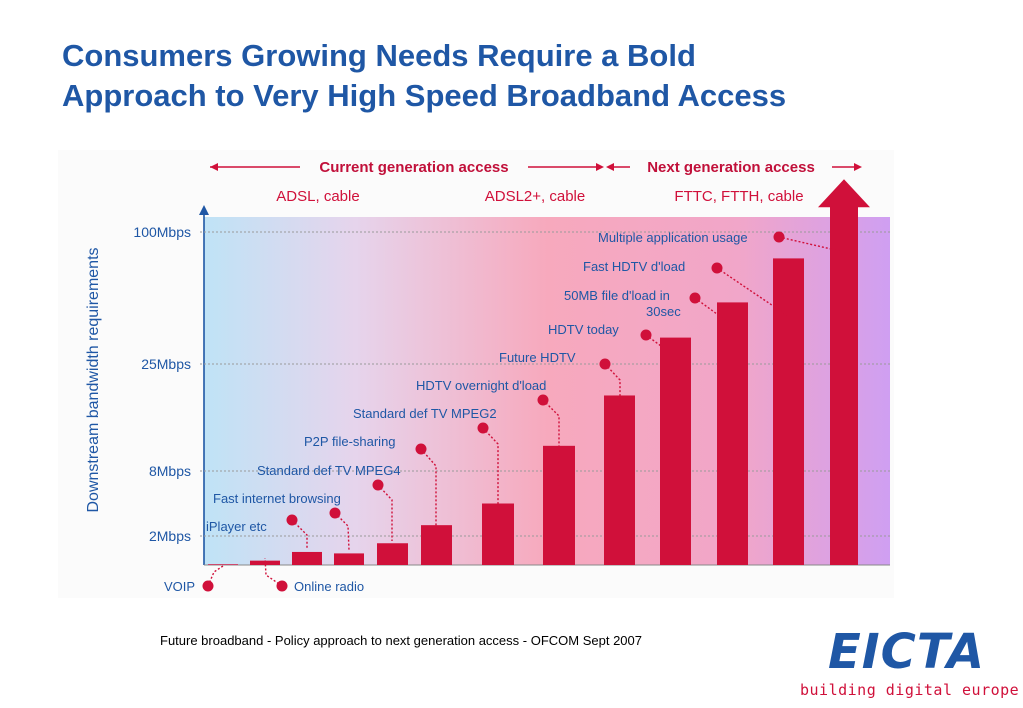 The width and height of the screenshot is (1023, 708). I want to click on eicta-logo: EICTA building digital europe, so click(910, 664).